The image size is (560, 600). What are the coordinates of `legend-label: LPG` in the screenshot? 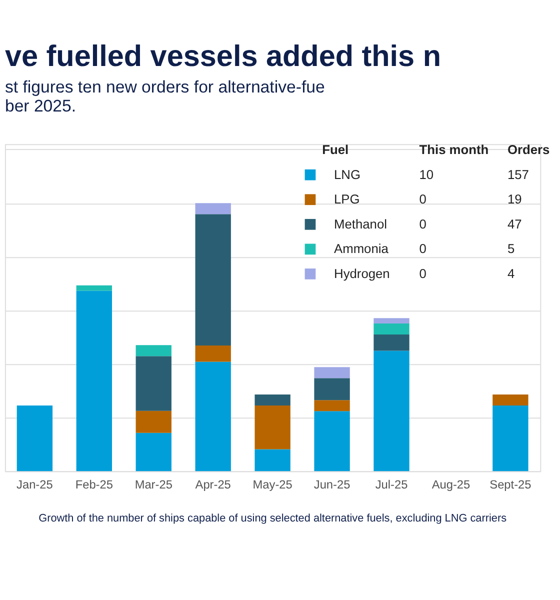 It's located at (347, 199).